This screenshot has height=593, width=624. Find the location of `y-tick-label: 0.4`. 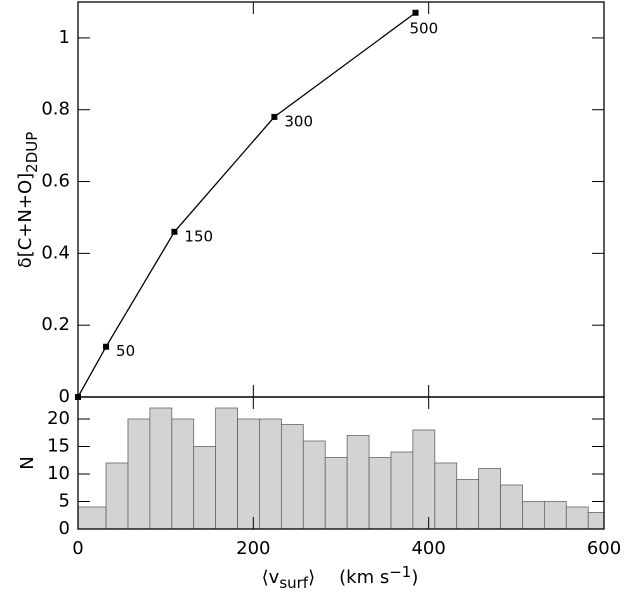

y-tick-label: 0.4 is located at coordinates (55, 252).